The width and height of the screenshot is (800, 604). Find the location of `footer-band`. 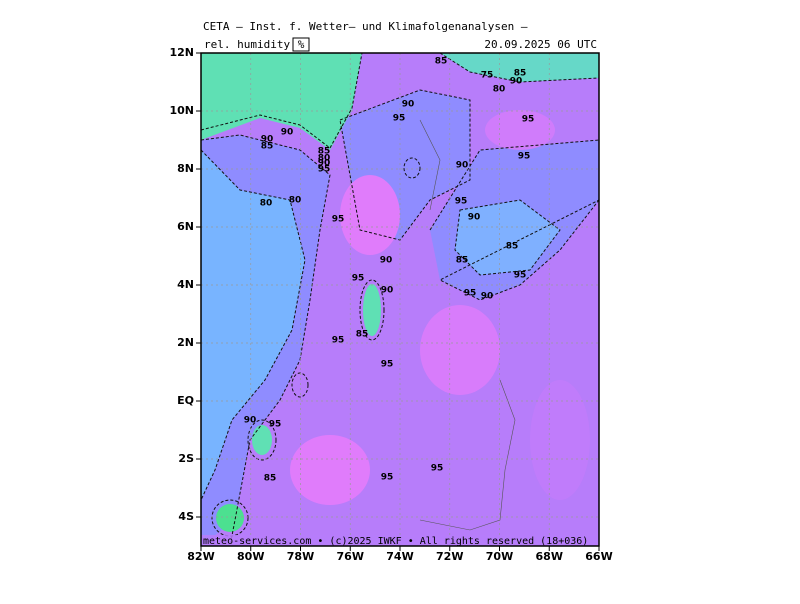

footer-band is located at coordinates (400, 540).